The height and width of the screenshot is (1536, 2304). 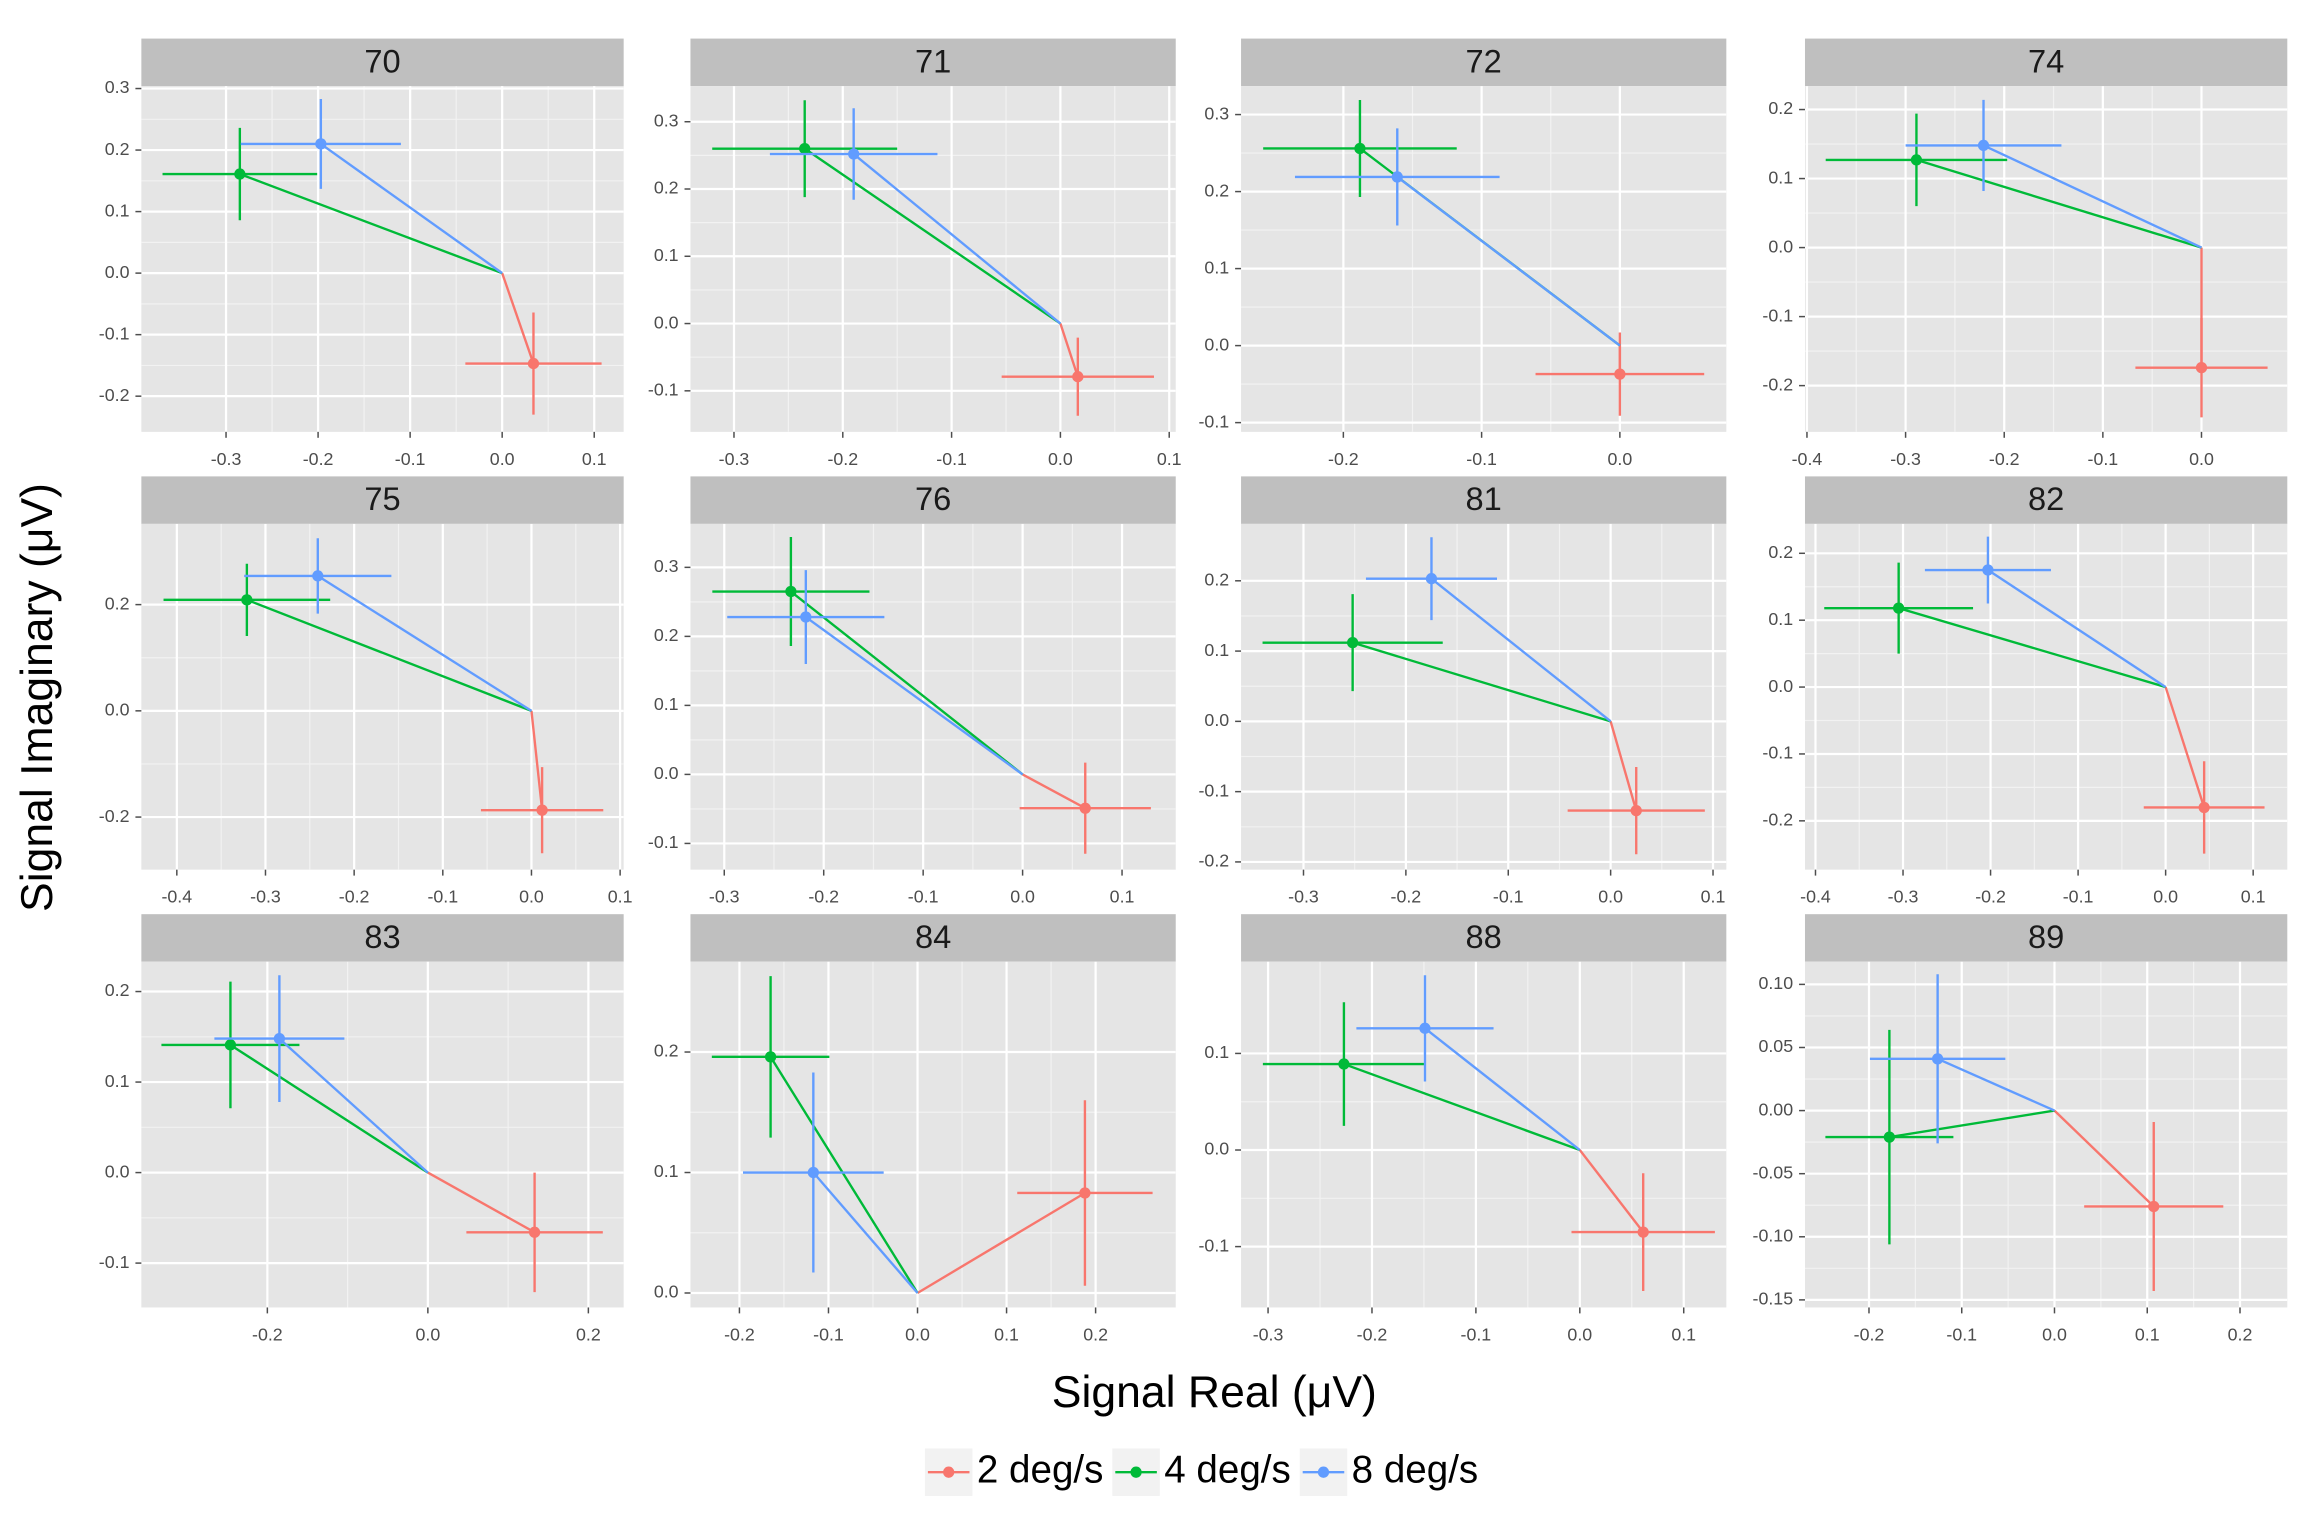 I want to click on panel: 84 -0.2 -0.1 0.0 0.1 0.2 0.0 0.1 0.2, so click(x=915, y=1129).